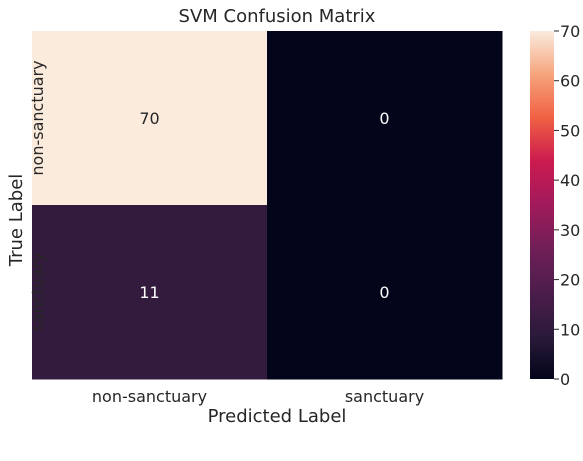 This screenshot has height=461, width=583. Describe the element at coordinates (149, 396) in the screenshot. I see `x-tick-label: non-sanctuary` at that location.